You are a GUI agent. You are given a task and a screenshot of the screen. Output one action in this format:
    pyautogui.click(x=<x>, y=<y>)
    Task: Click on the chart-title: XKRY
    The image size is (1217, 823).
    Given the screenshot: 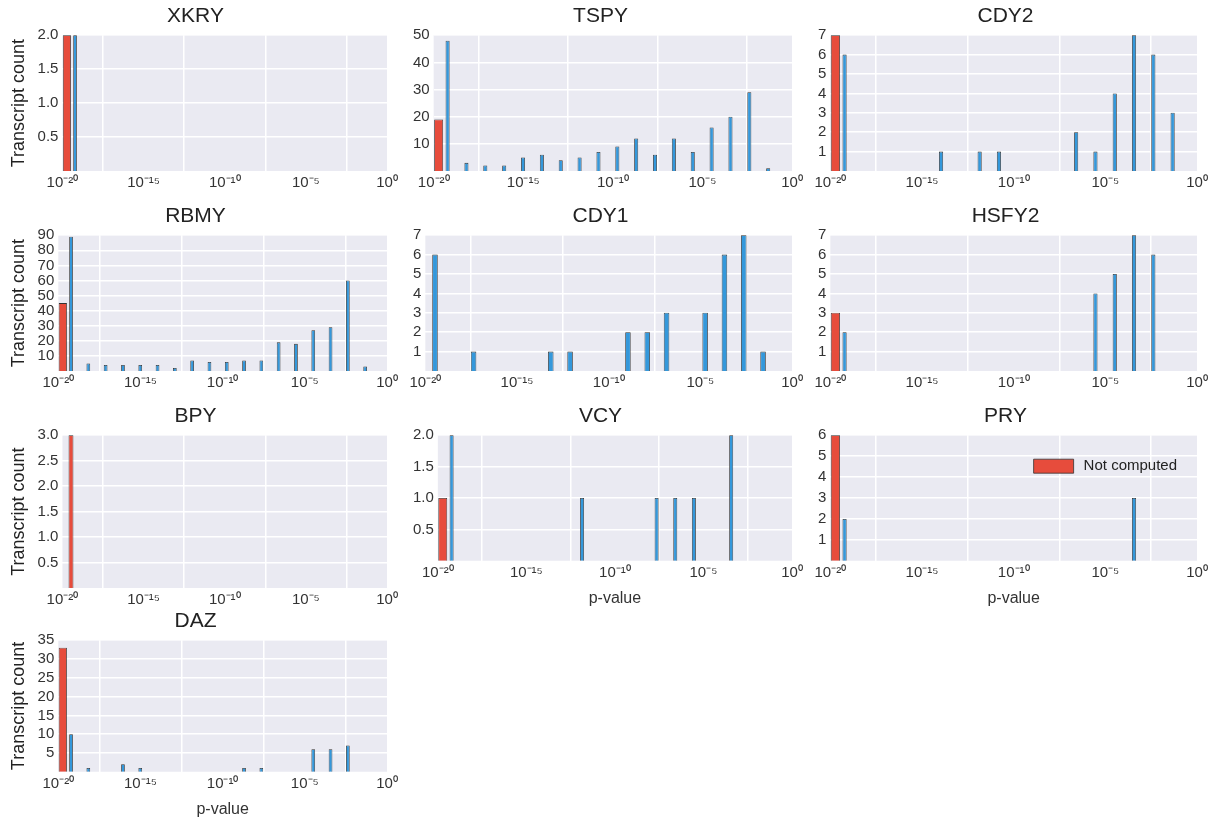 What is the action you would take?
    pyautogui.click(x=195, y=15)
    